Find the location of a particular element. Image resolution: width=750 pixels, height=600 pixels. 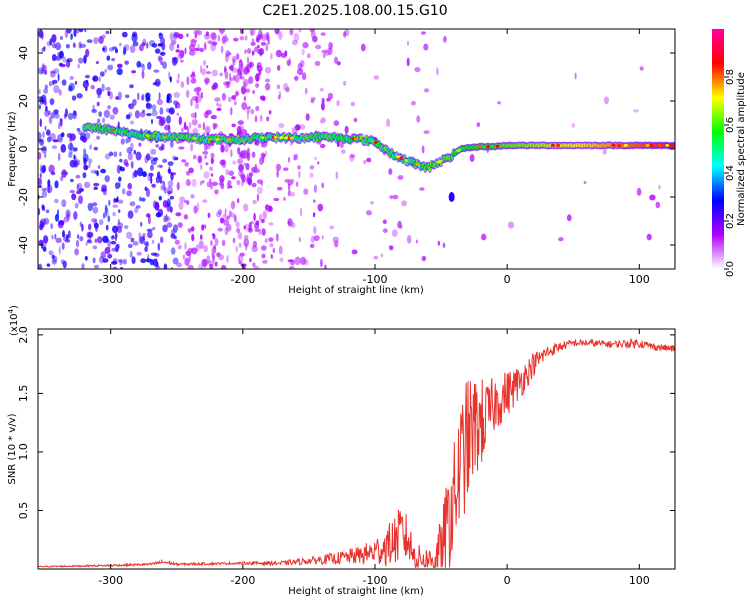

x-tick-label: -100 is located at coordinates (375, 580).